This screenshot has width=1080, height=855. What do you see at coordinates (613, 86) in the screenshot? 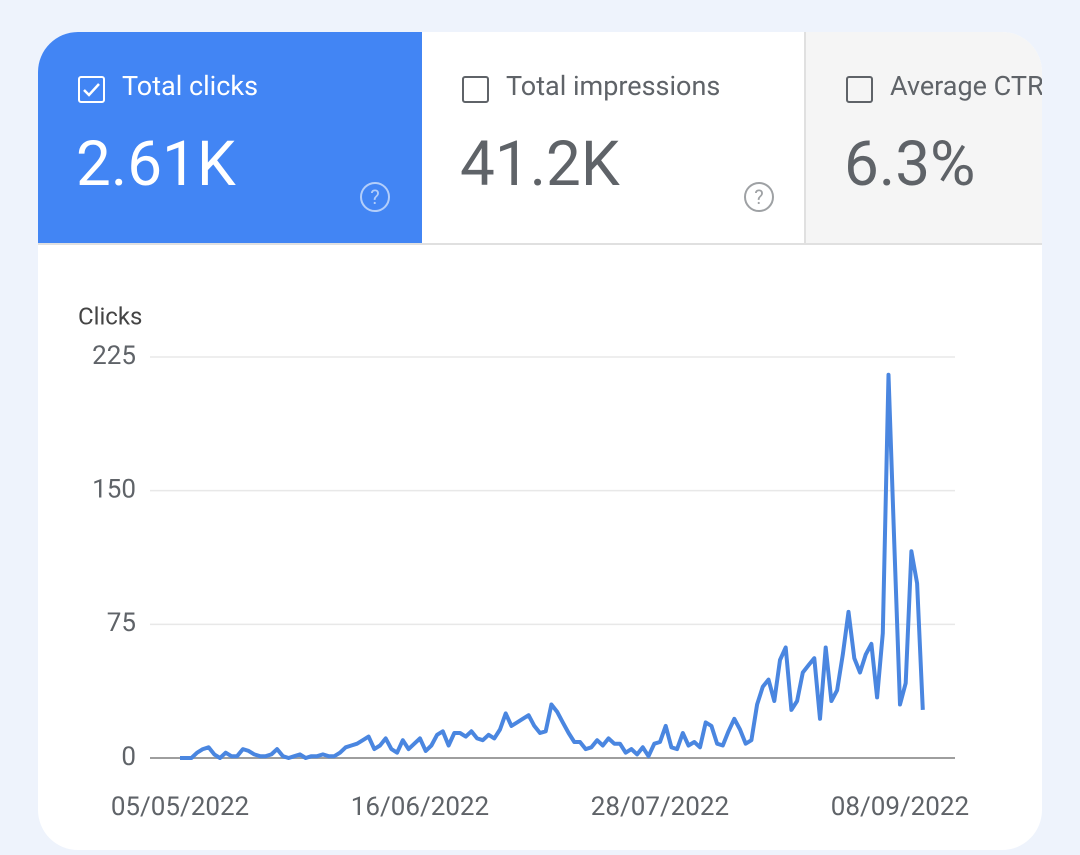
I see `metric-label: Total impressions` at bounding box center [613, 86].